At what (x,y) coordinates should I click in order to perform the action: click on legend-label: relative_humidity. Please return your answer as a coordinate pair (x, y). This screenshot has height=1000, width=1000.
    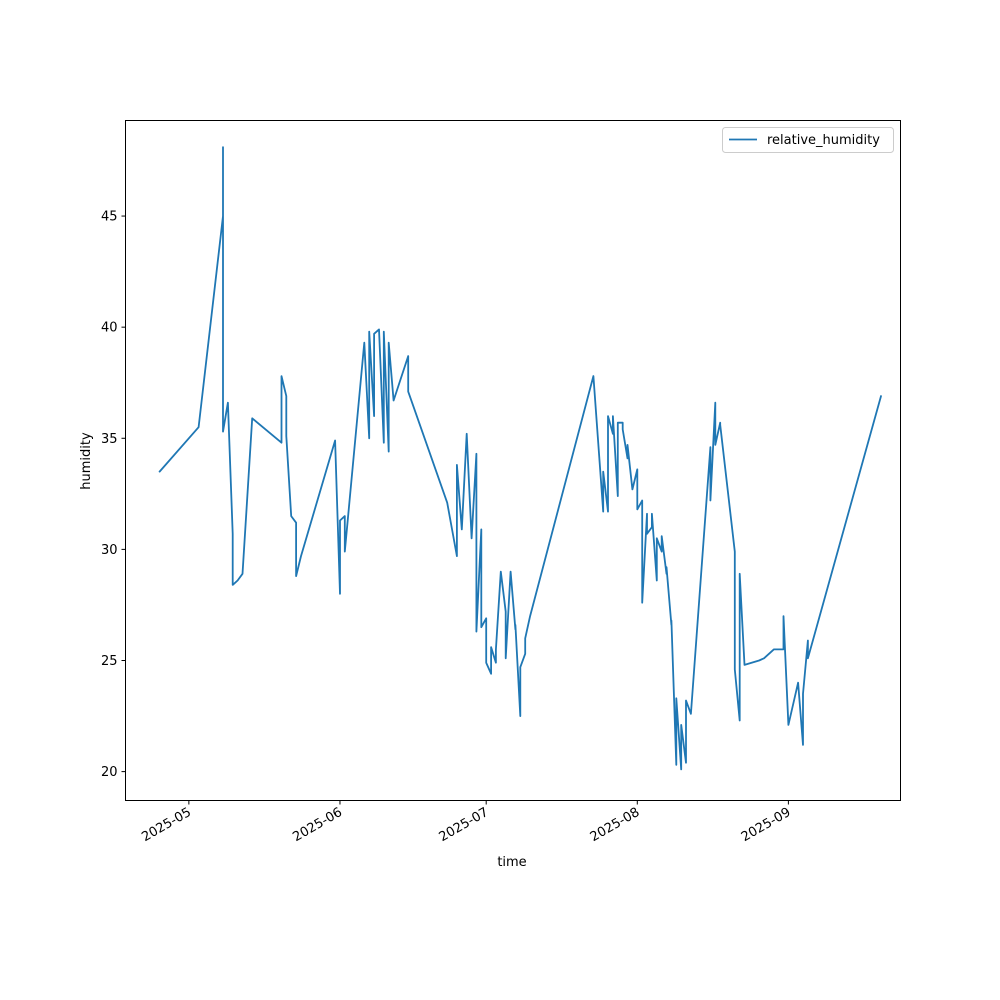
    Looking at the image, I should click on (823, 140).